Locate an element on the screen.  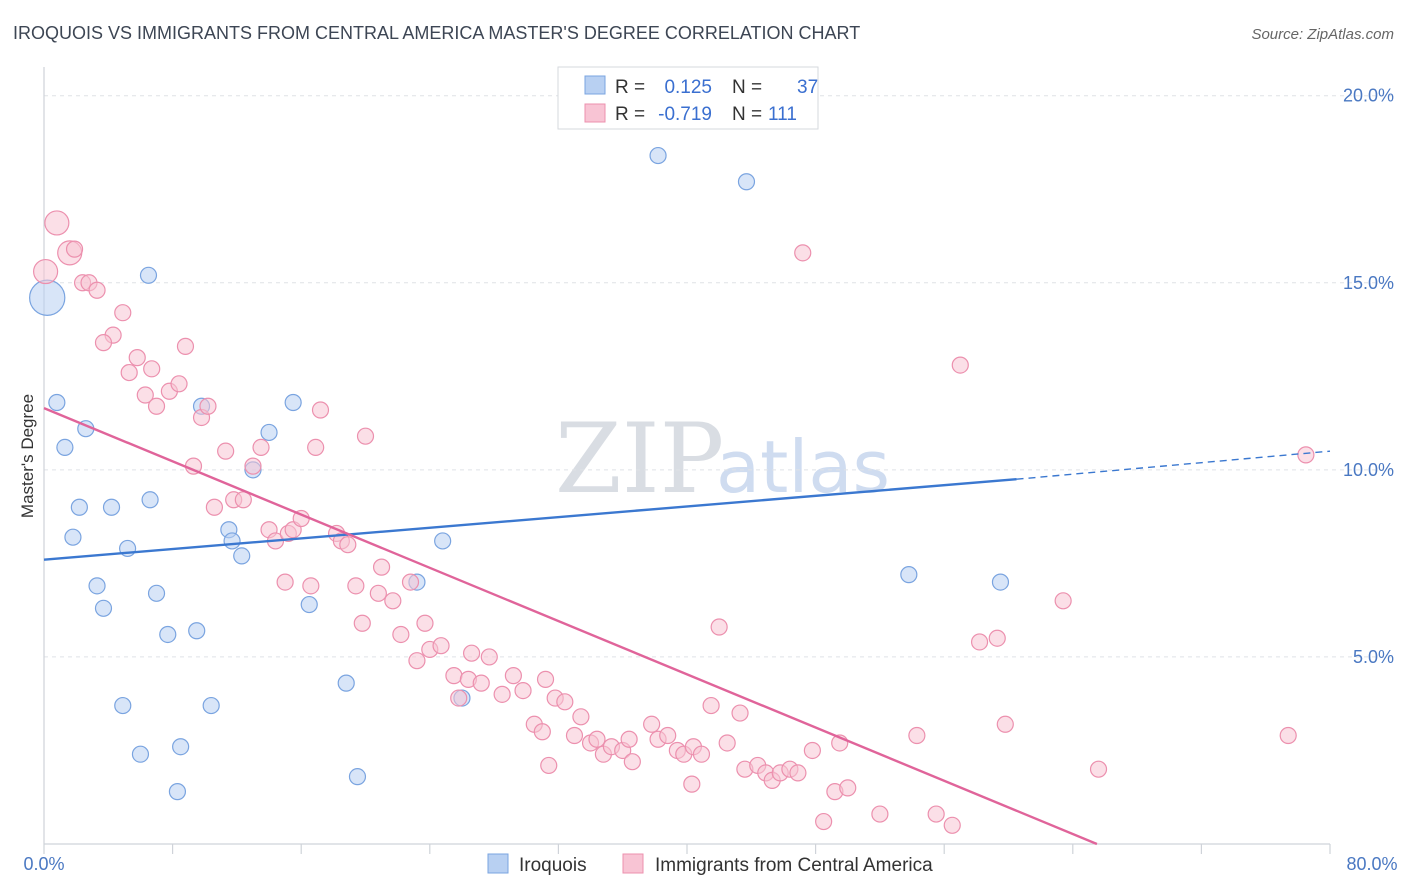
series-legend-swatch-iroquois is located at coordinates (498, 863).